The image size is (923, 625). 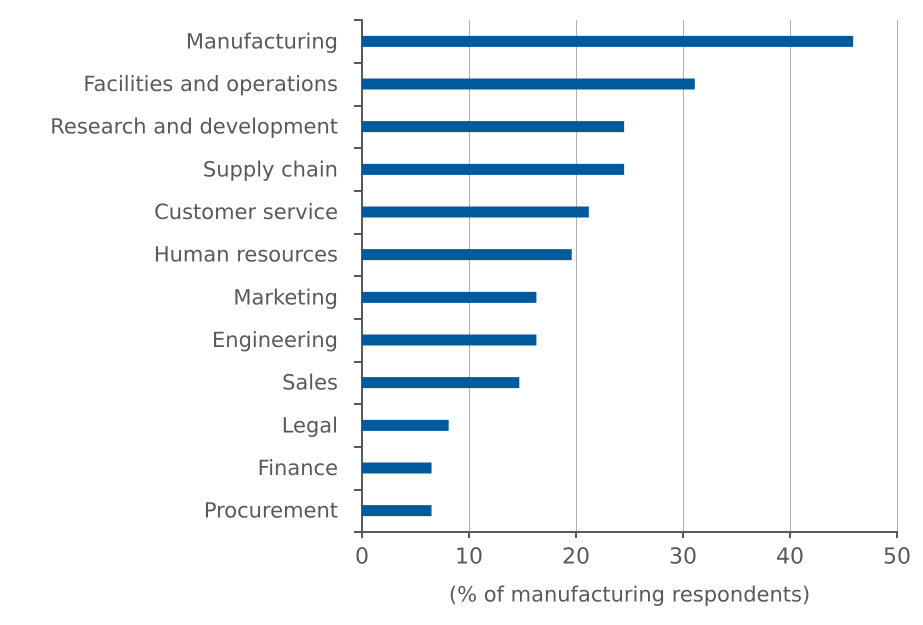 I want to click on y-tick-label: Sales, so click(x=310, y=382).